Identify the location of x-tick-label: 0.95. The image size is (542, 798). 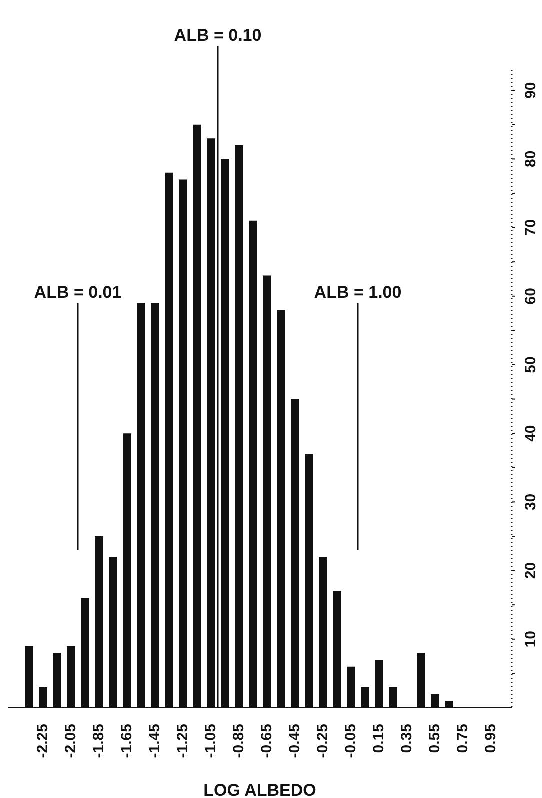
(491, 739).